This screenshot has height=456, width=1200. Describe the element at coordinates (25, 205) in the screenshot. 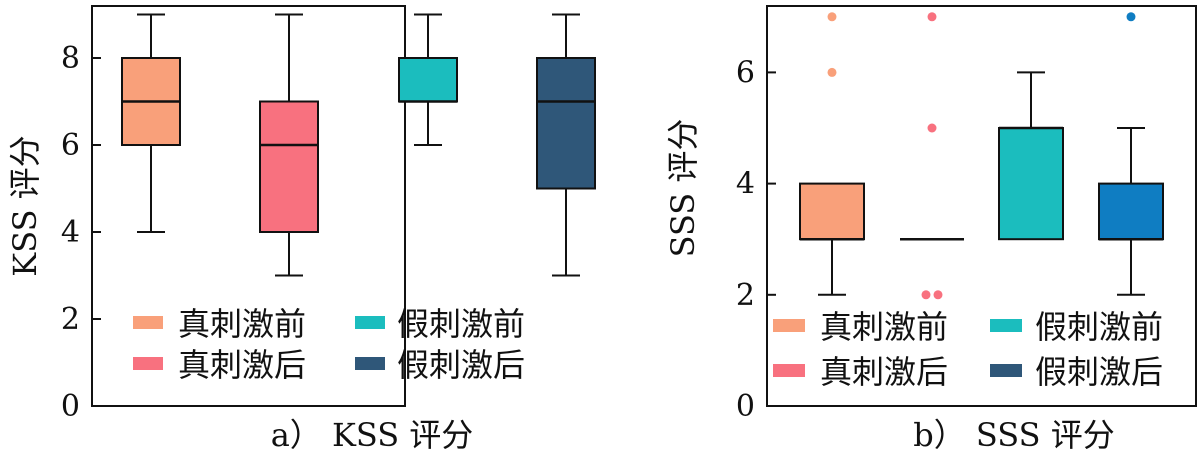

I see `panel-a-y-label: KSS 评分` at that location.